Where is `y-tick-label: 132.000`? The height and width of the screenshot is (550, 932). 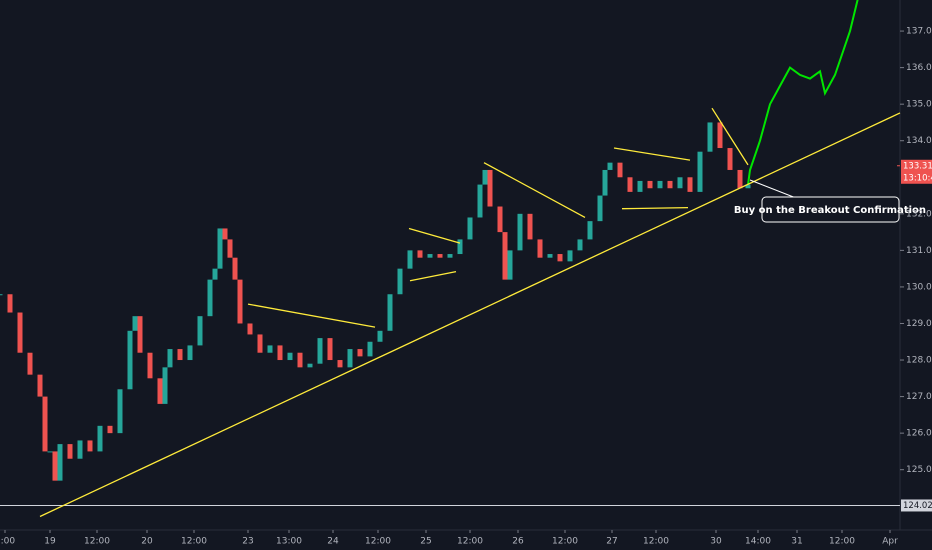 y-tick-label: 132.000 is located at coordinates (919, 214).